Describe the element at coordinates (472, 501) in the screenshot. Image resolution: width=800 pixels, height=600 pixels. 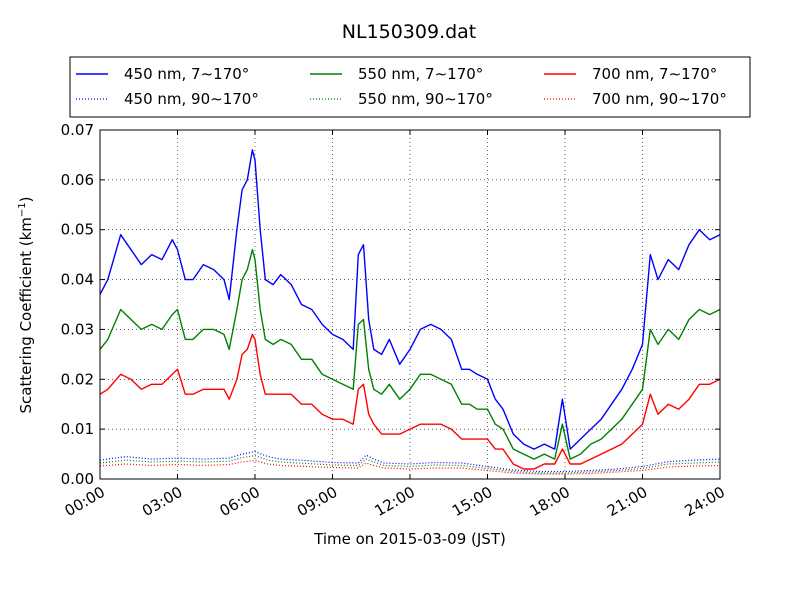
I see `x-tick-label: 15:00` at that location.